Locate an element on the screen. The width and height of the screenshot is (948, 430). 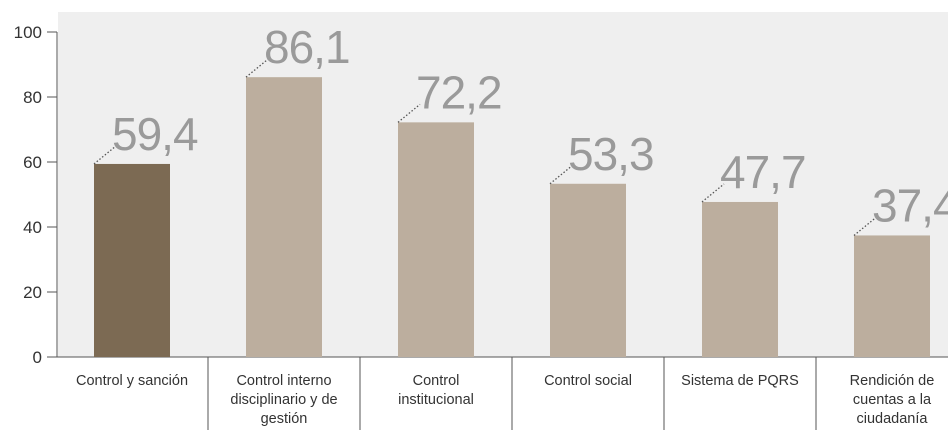
x-tick-label: Control y sanción is located at coordinates (132, 381).